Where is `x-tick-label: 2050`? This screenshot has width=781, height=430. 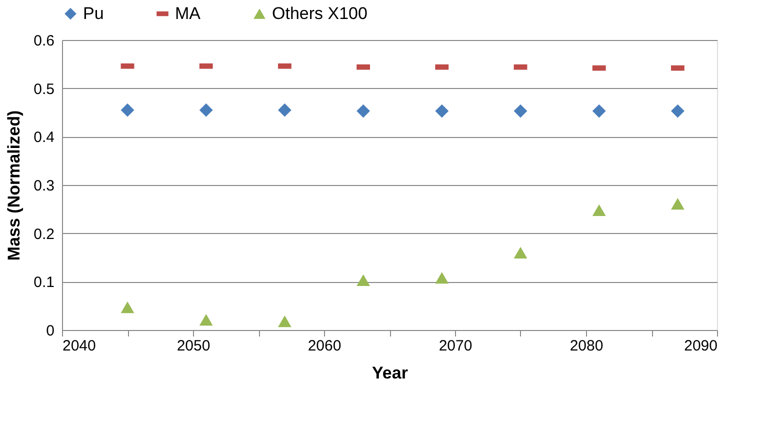 x-tick-label: 2050 is located at coordinates (193, 346).